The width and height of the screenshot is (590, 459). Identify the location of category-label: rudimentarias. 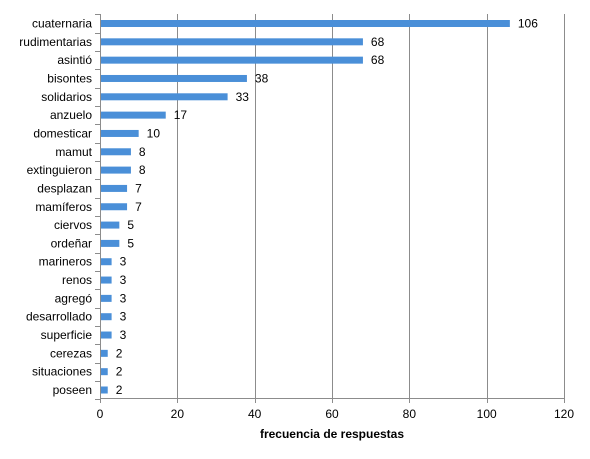
(55, 42).